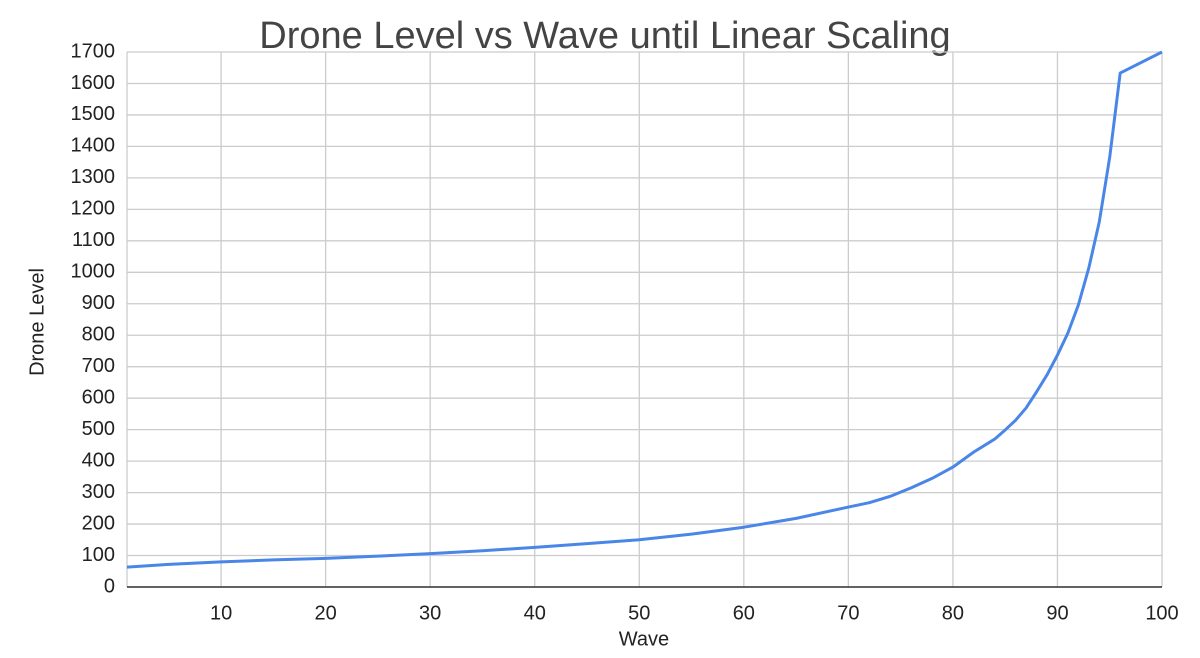  Describe the element at coordinates (535, 613) in the screenshot. I see `x-tick-label: 40` at that location.